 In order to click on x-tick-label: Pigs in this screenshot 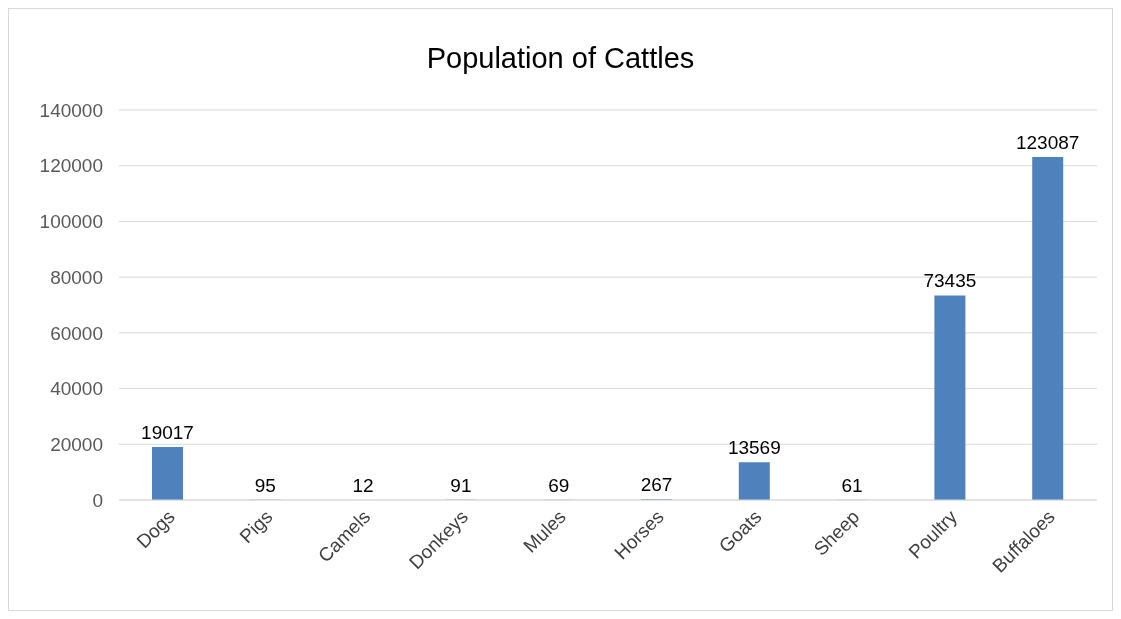, I will do `click(256, 526)`.